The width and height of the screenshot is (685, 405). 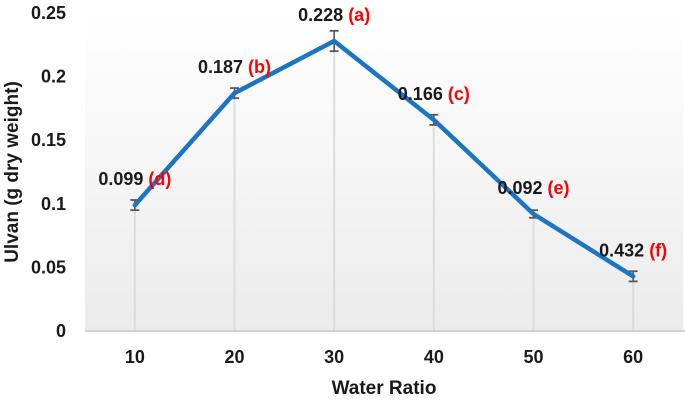 What do you see at coordinates (53, 204) in the screenshot?
I see `y-tick-label: 0.1` at bounding box center [53, 204].